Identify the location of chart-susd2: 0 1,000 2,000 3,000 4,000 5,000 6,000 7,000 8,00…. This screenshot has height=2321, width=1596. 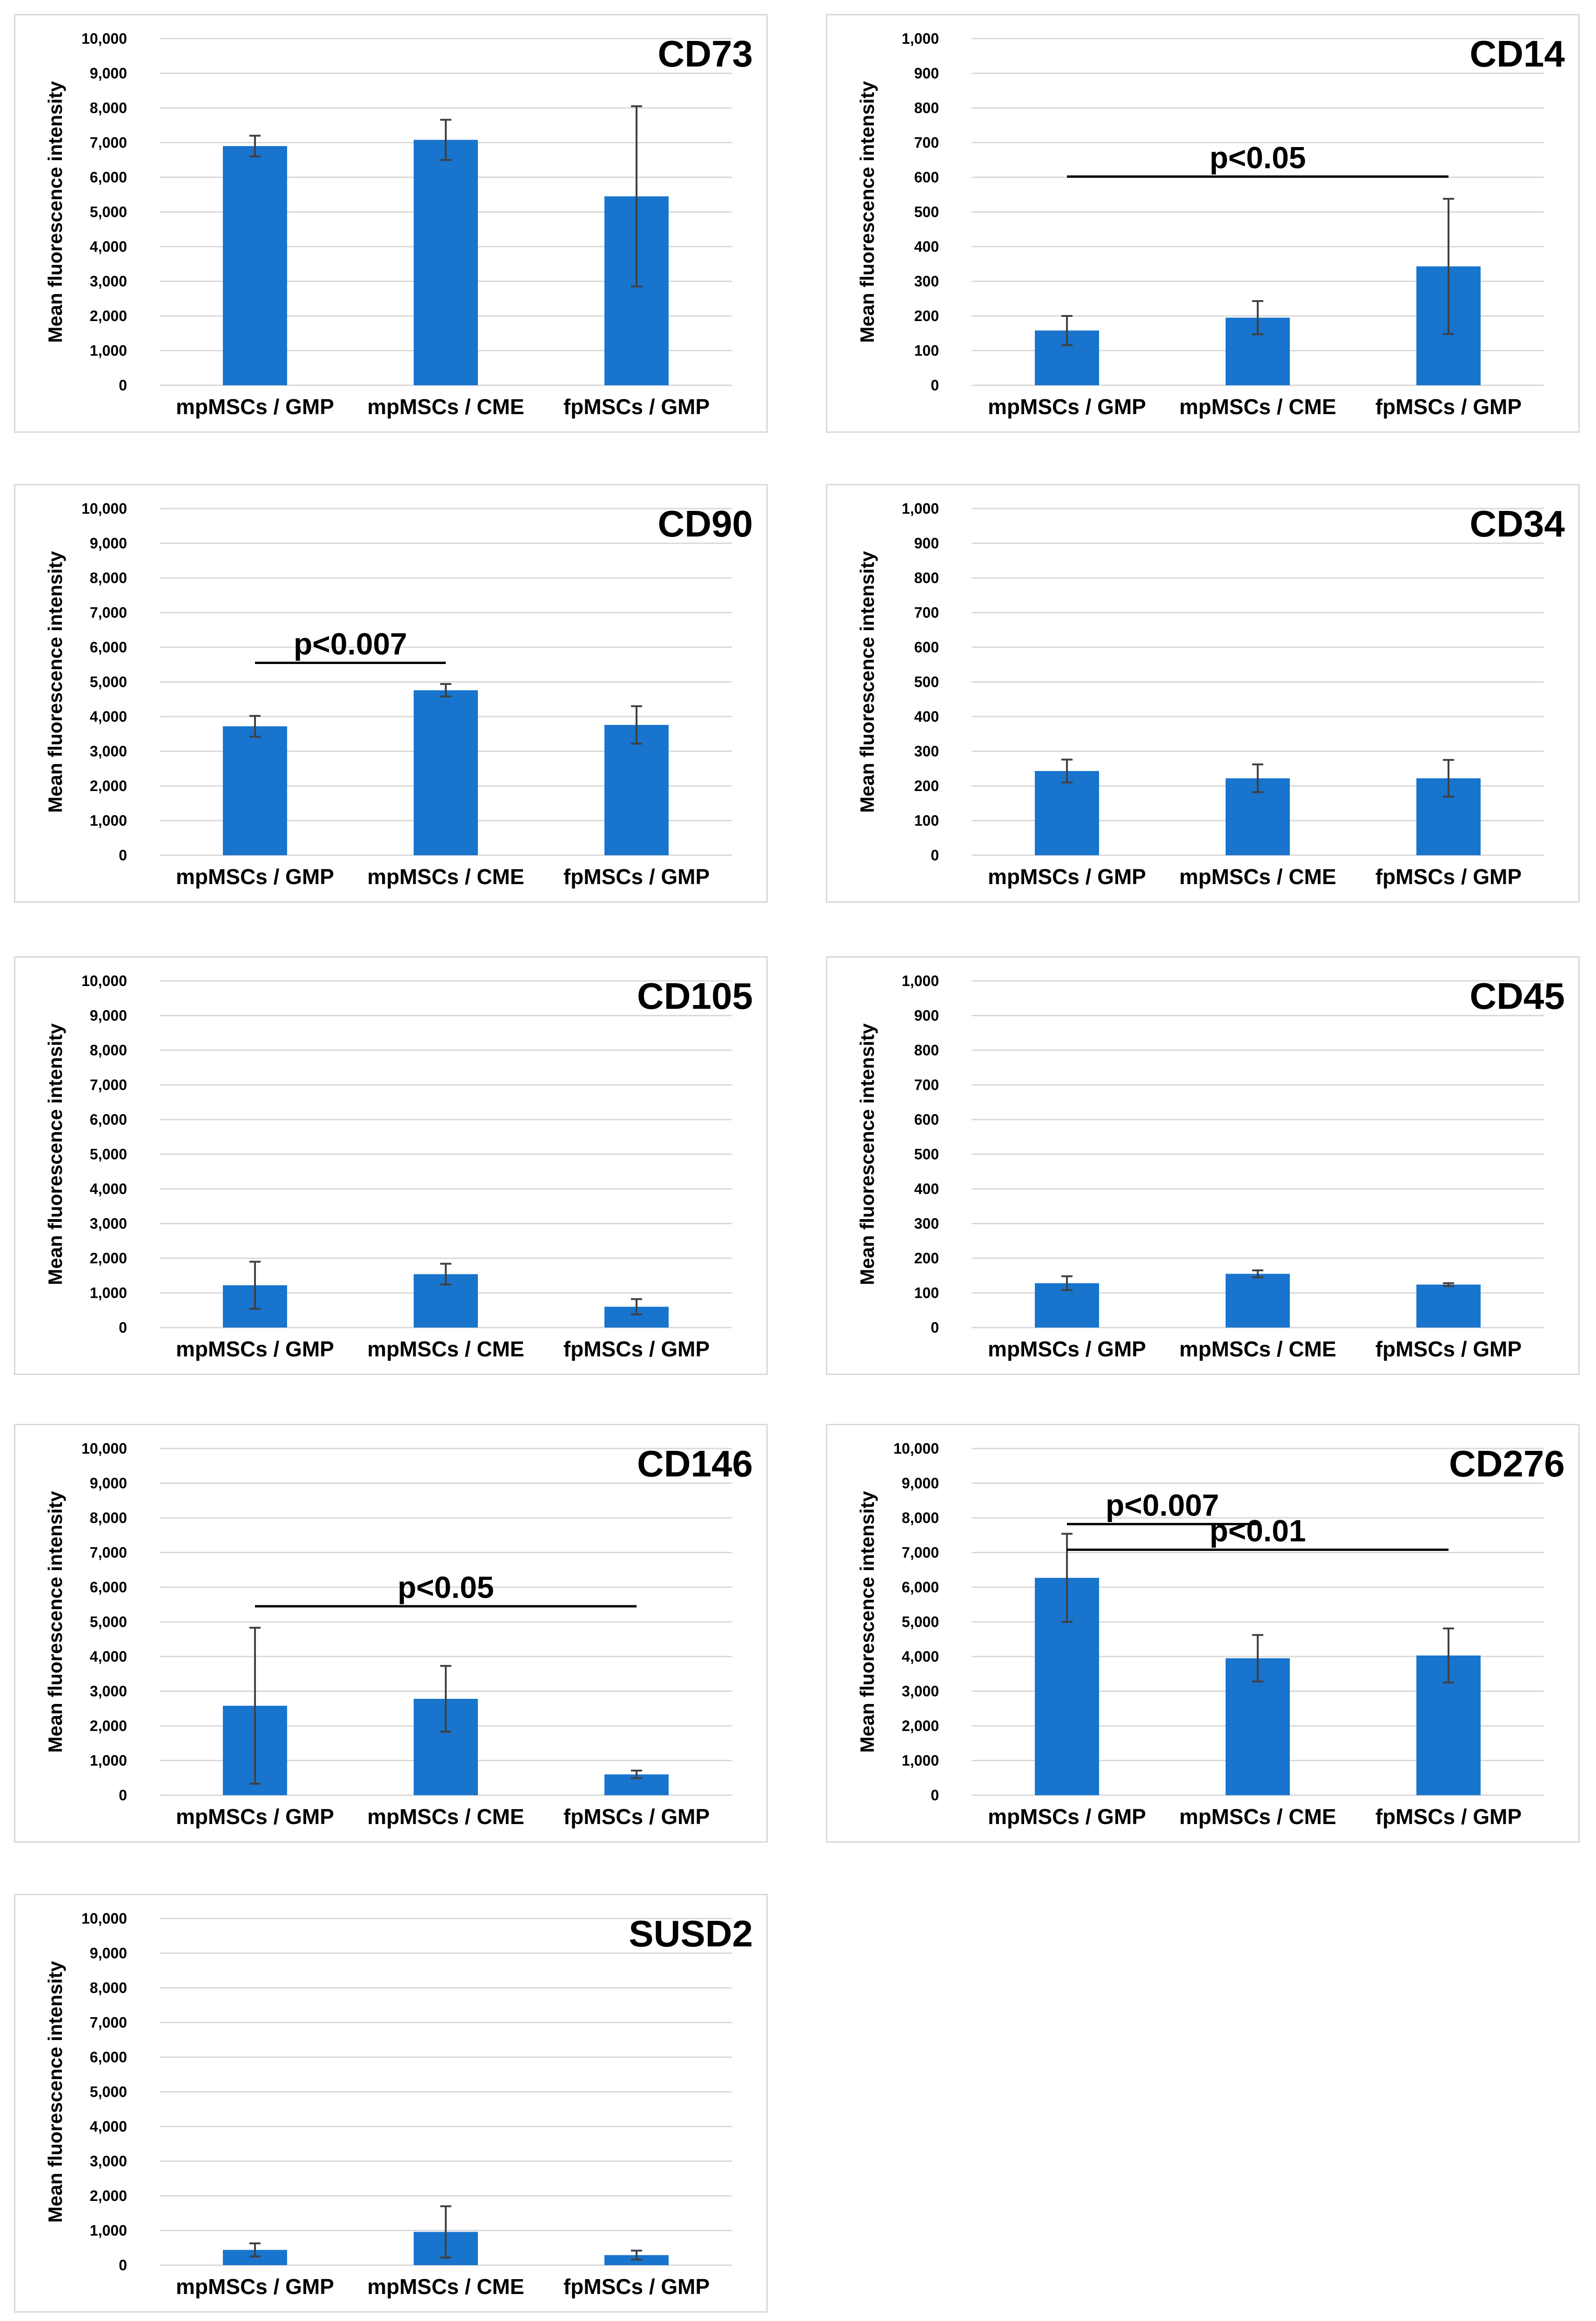
(398, 2104).